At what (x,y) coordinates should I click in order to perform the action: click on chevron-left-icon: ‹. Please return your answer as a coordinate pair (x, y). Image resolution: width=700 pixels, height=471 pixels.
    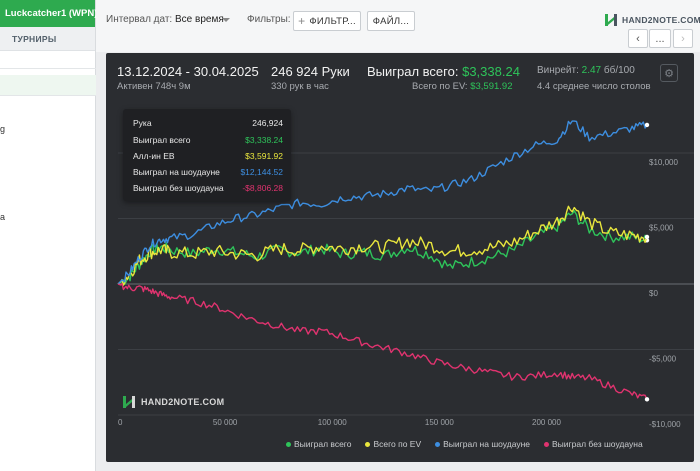
    Looking at the image, I should click on (638, 38).